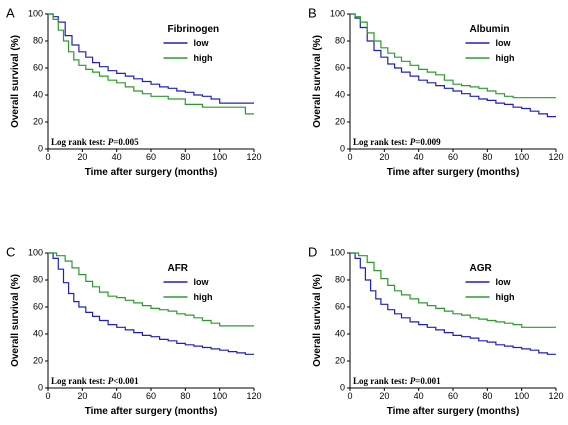  What do you see at coordinates (480, 268) in the screenshot?
I see `legend-title: AGR` at bounding box center [480, 268].